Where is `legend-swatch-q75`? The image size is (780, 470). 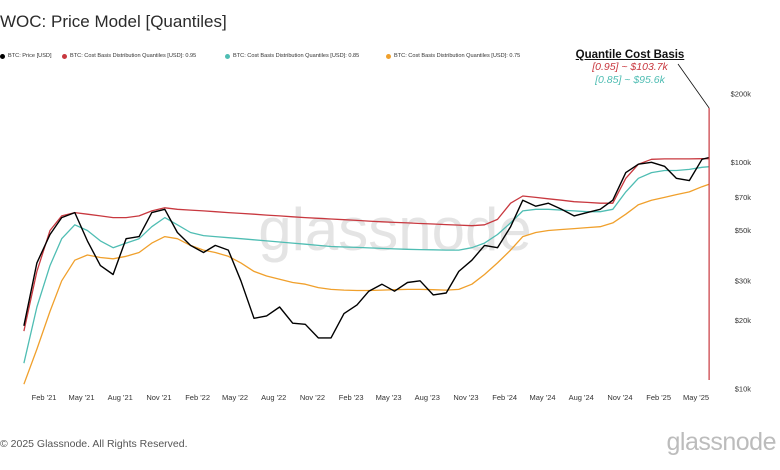 legend-swatch-q75 is located at coordinates (388, 56).